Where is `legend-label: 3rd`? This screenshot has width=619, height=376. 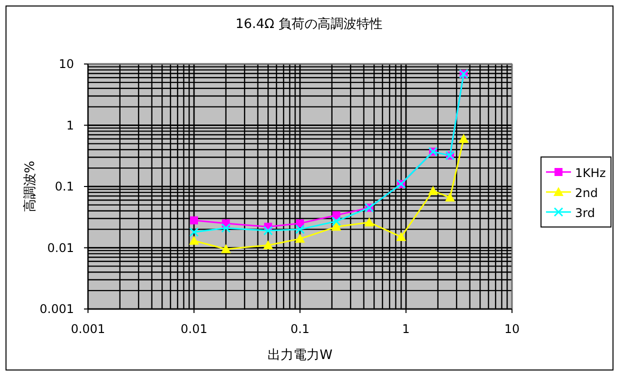
legend-label: 3rd is located at coordinates (585, 213).